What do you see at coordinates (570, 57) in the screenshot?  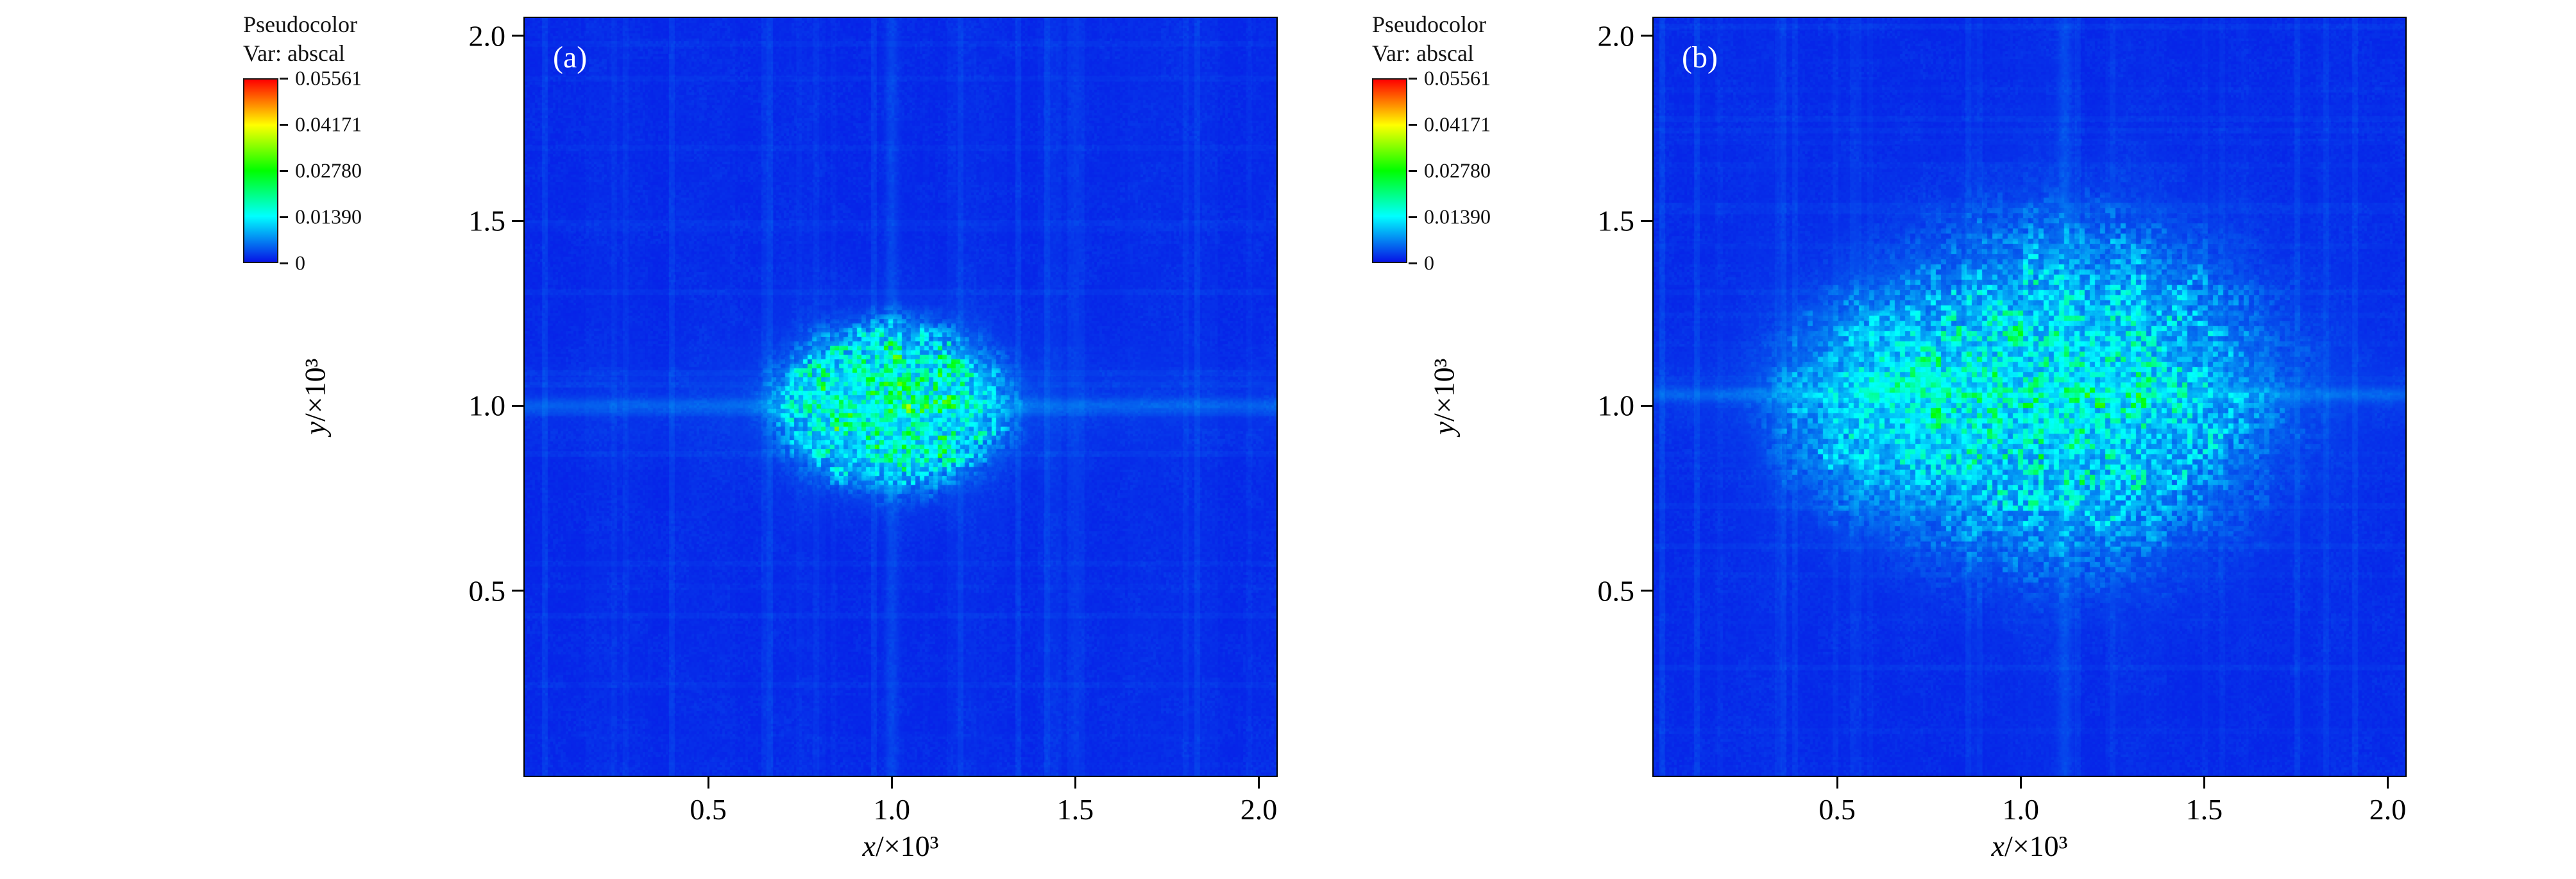 I see `panel-label: (a)` at bounding box center [570, 57].